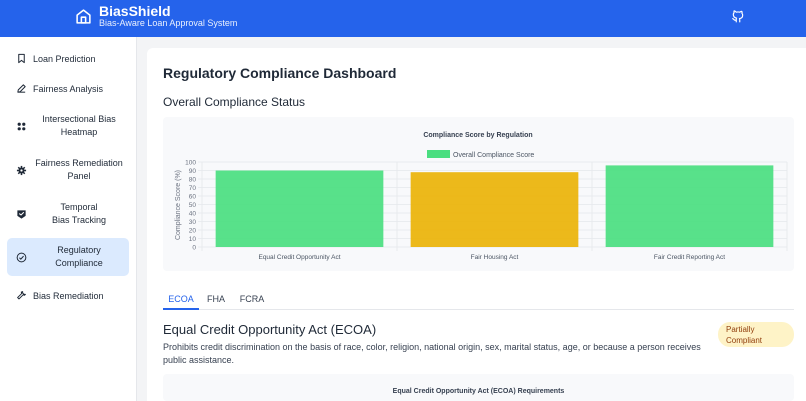 The image size is (806, 401). What do you see at coordinates (21, 214) in the screenshot?
I see `shield-check-icon` at bounding box center [21, 214].